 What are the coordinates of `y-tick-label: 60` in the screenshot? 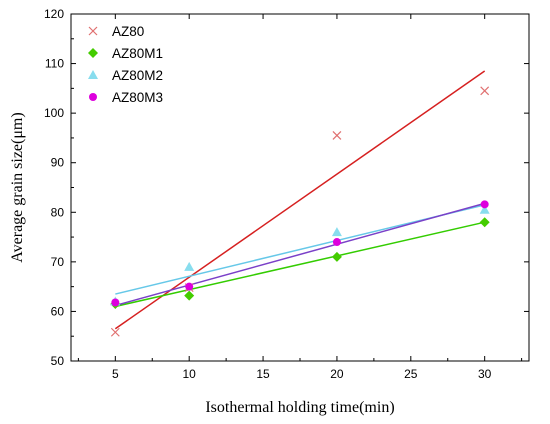 It's located at (58, 311).